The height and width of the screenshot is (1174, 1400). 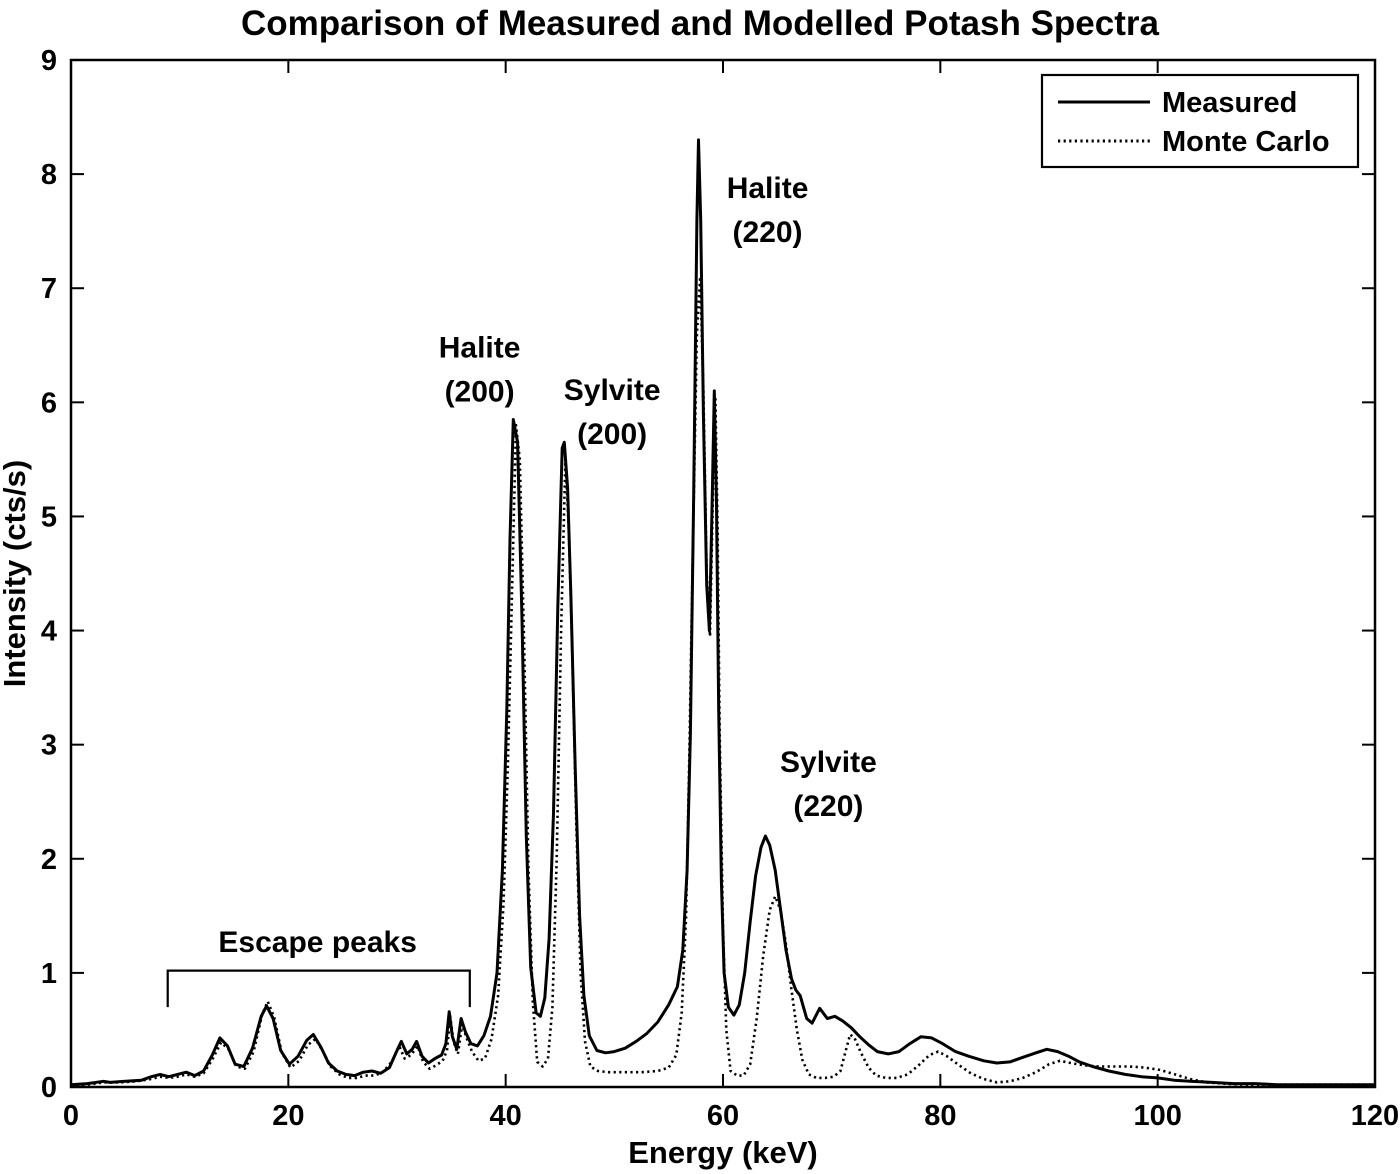 I want to click on y-tick-label: 5, so click(x=49, y=517).